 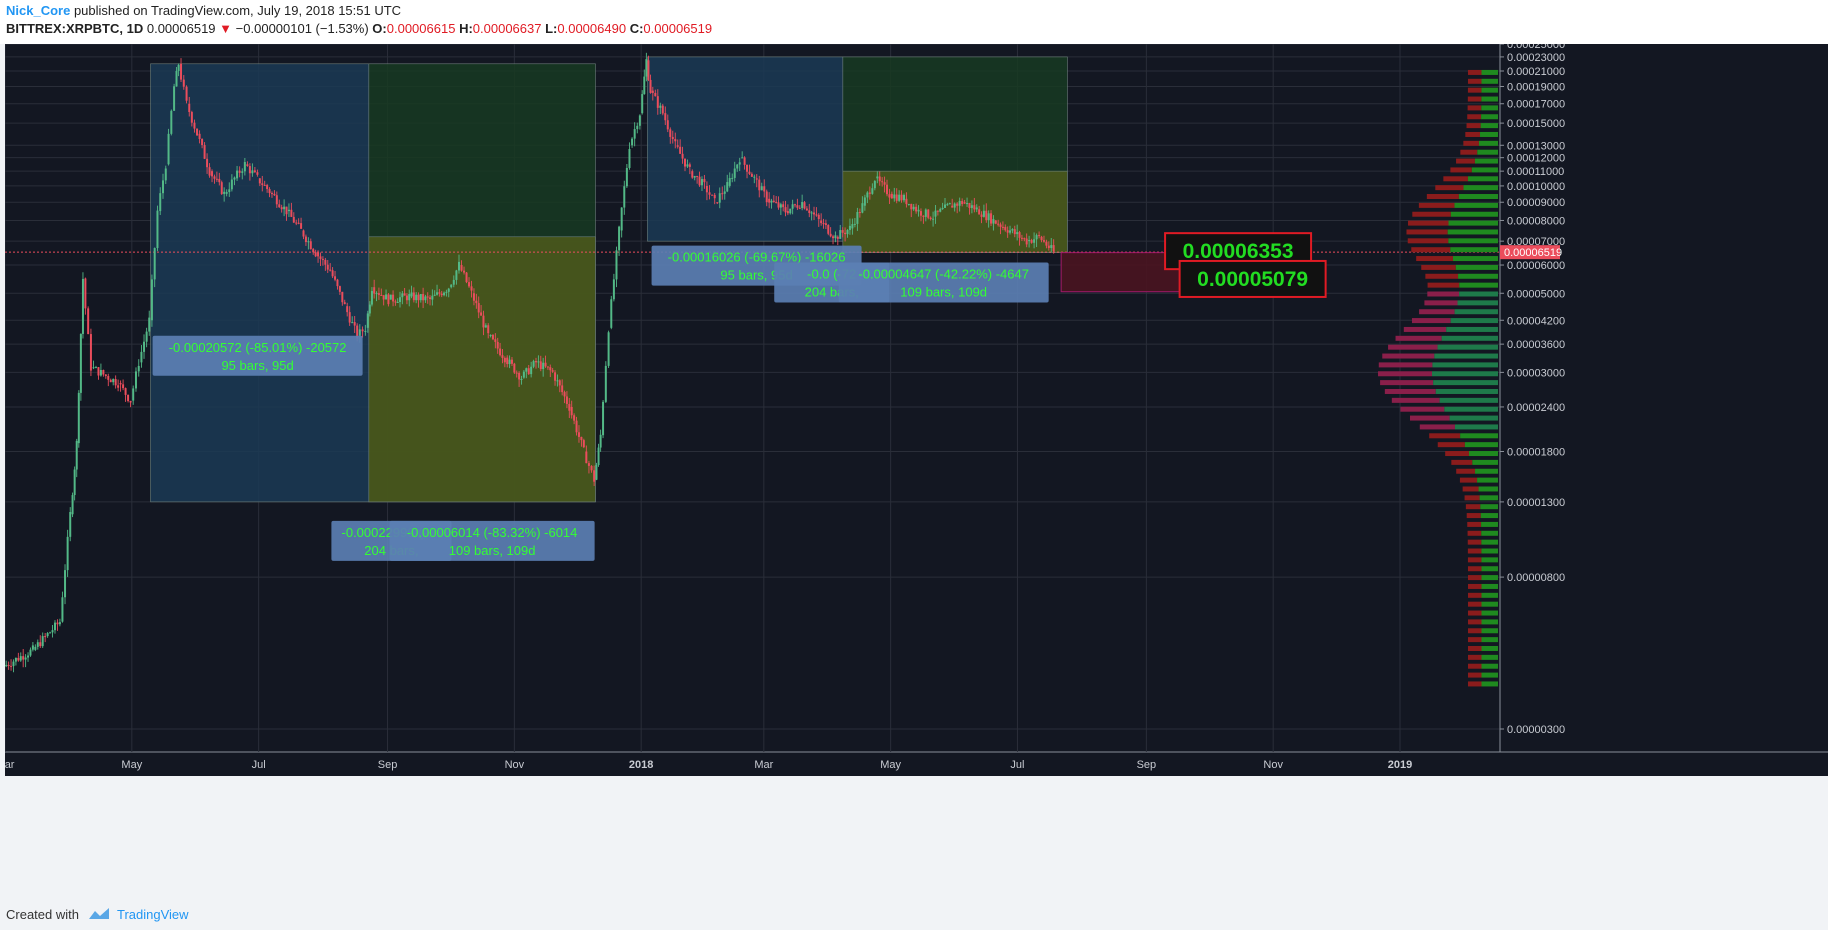 What do you see at coordinates (1533, 253) in the screenshot?
I see `last-price-tag-text: 0.00006519` at bounding box center [1533, 253].